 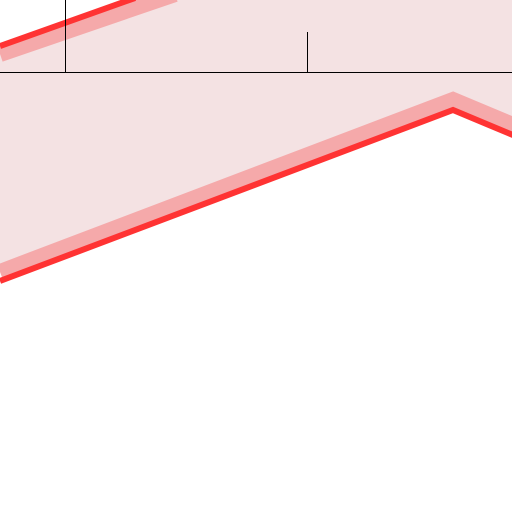 What do you see at coordinates (68, 24) in the screenshot?
I see `upper-line` at bounding box center [68, 24].